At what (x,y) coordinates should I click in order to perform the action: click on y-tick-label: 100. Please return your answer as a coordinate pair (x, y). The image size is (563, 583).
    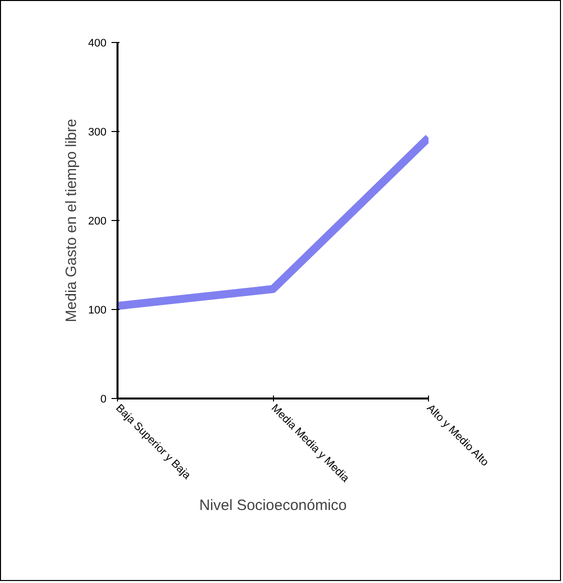
    Looking at the image, I should click on (97, 310).